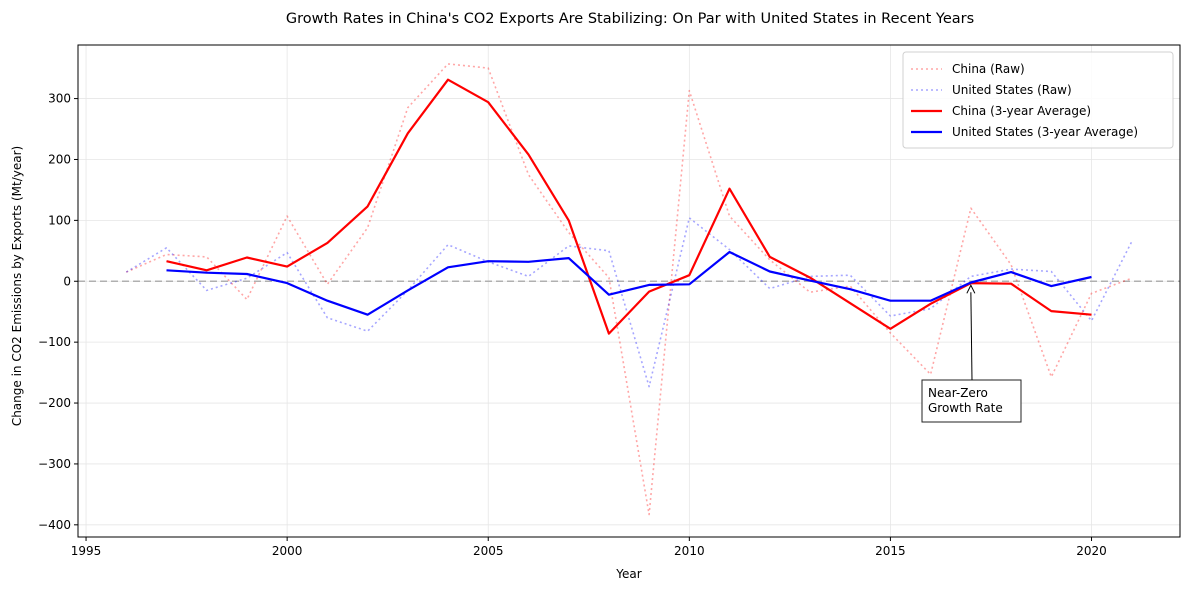  I want to click on x-axis-label: Year, so click(628, 574).